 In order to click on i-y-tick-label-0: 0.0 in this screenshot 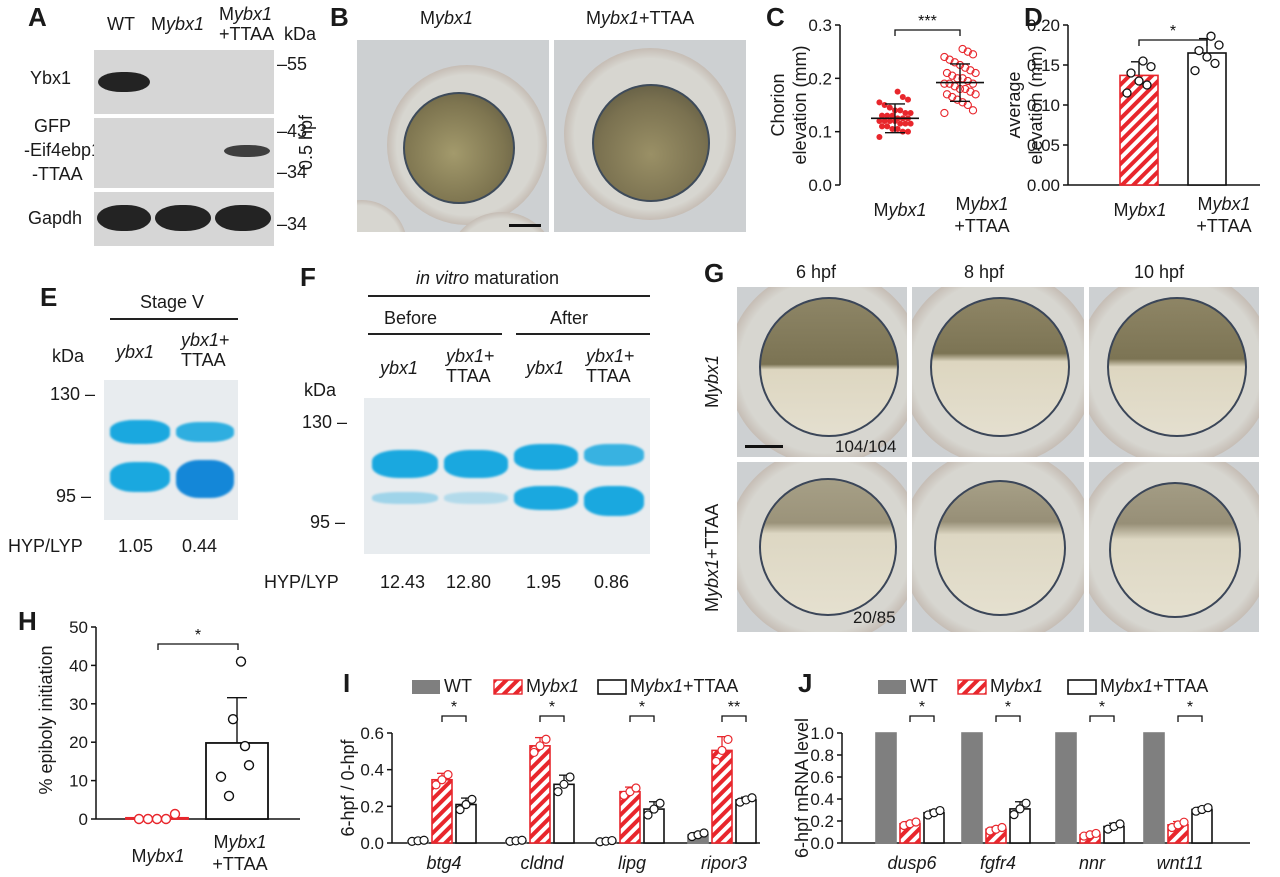, I will do `click(372, 843)`.